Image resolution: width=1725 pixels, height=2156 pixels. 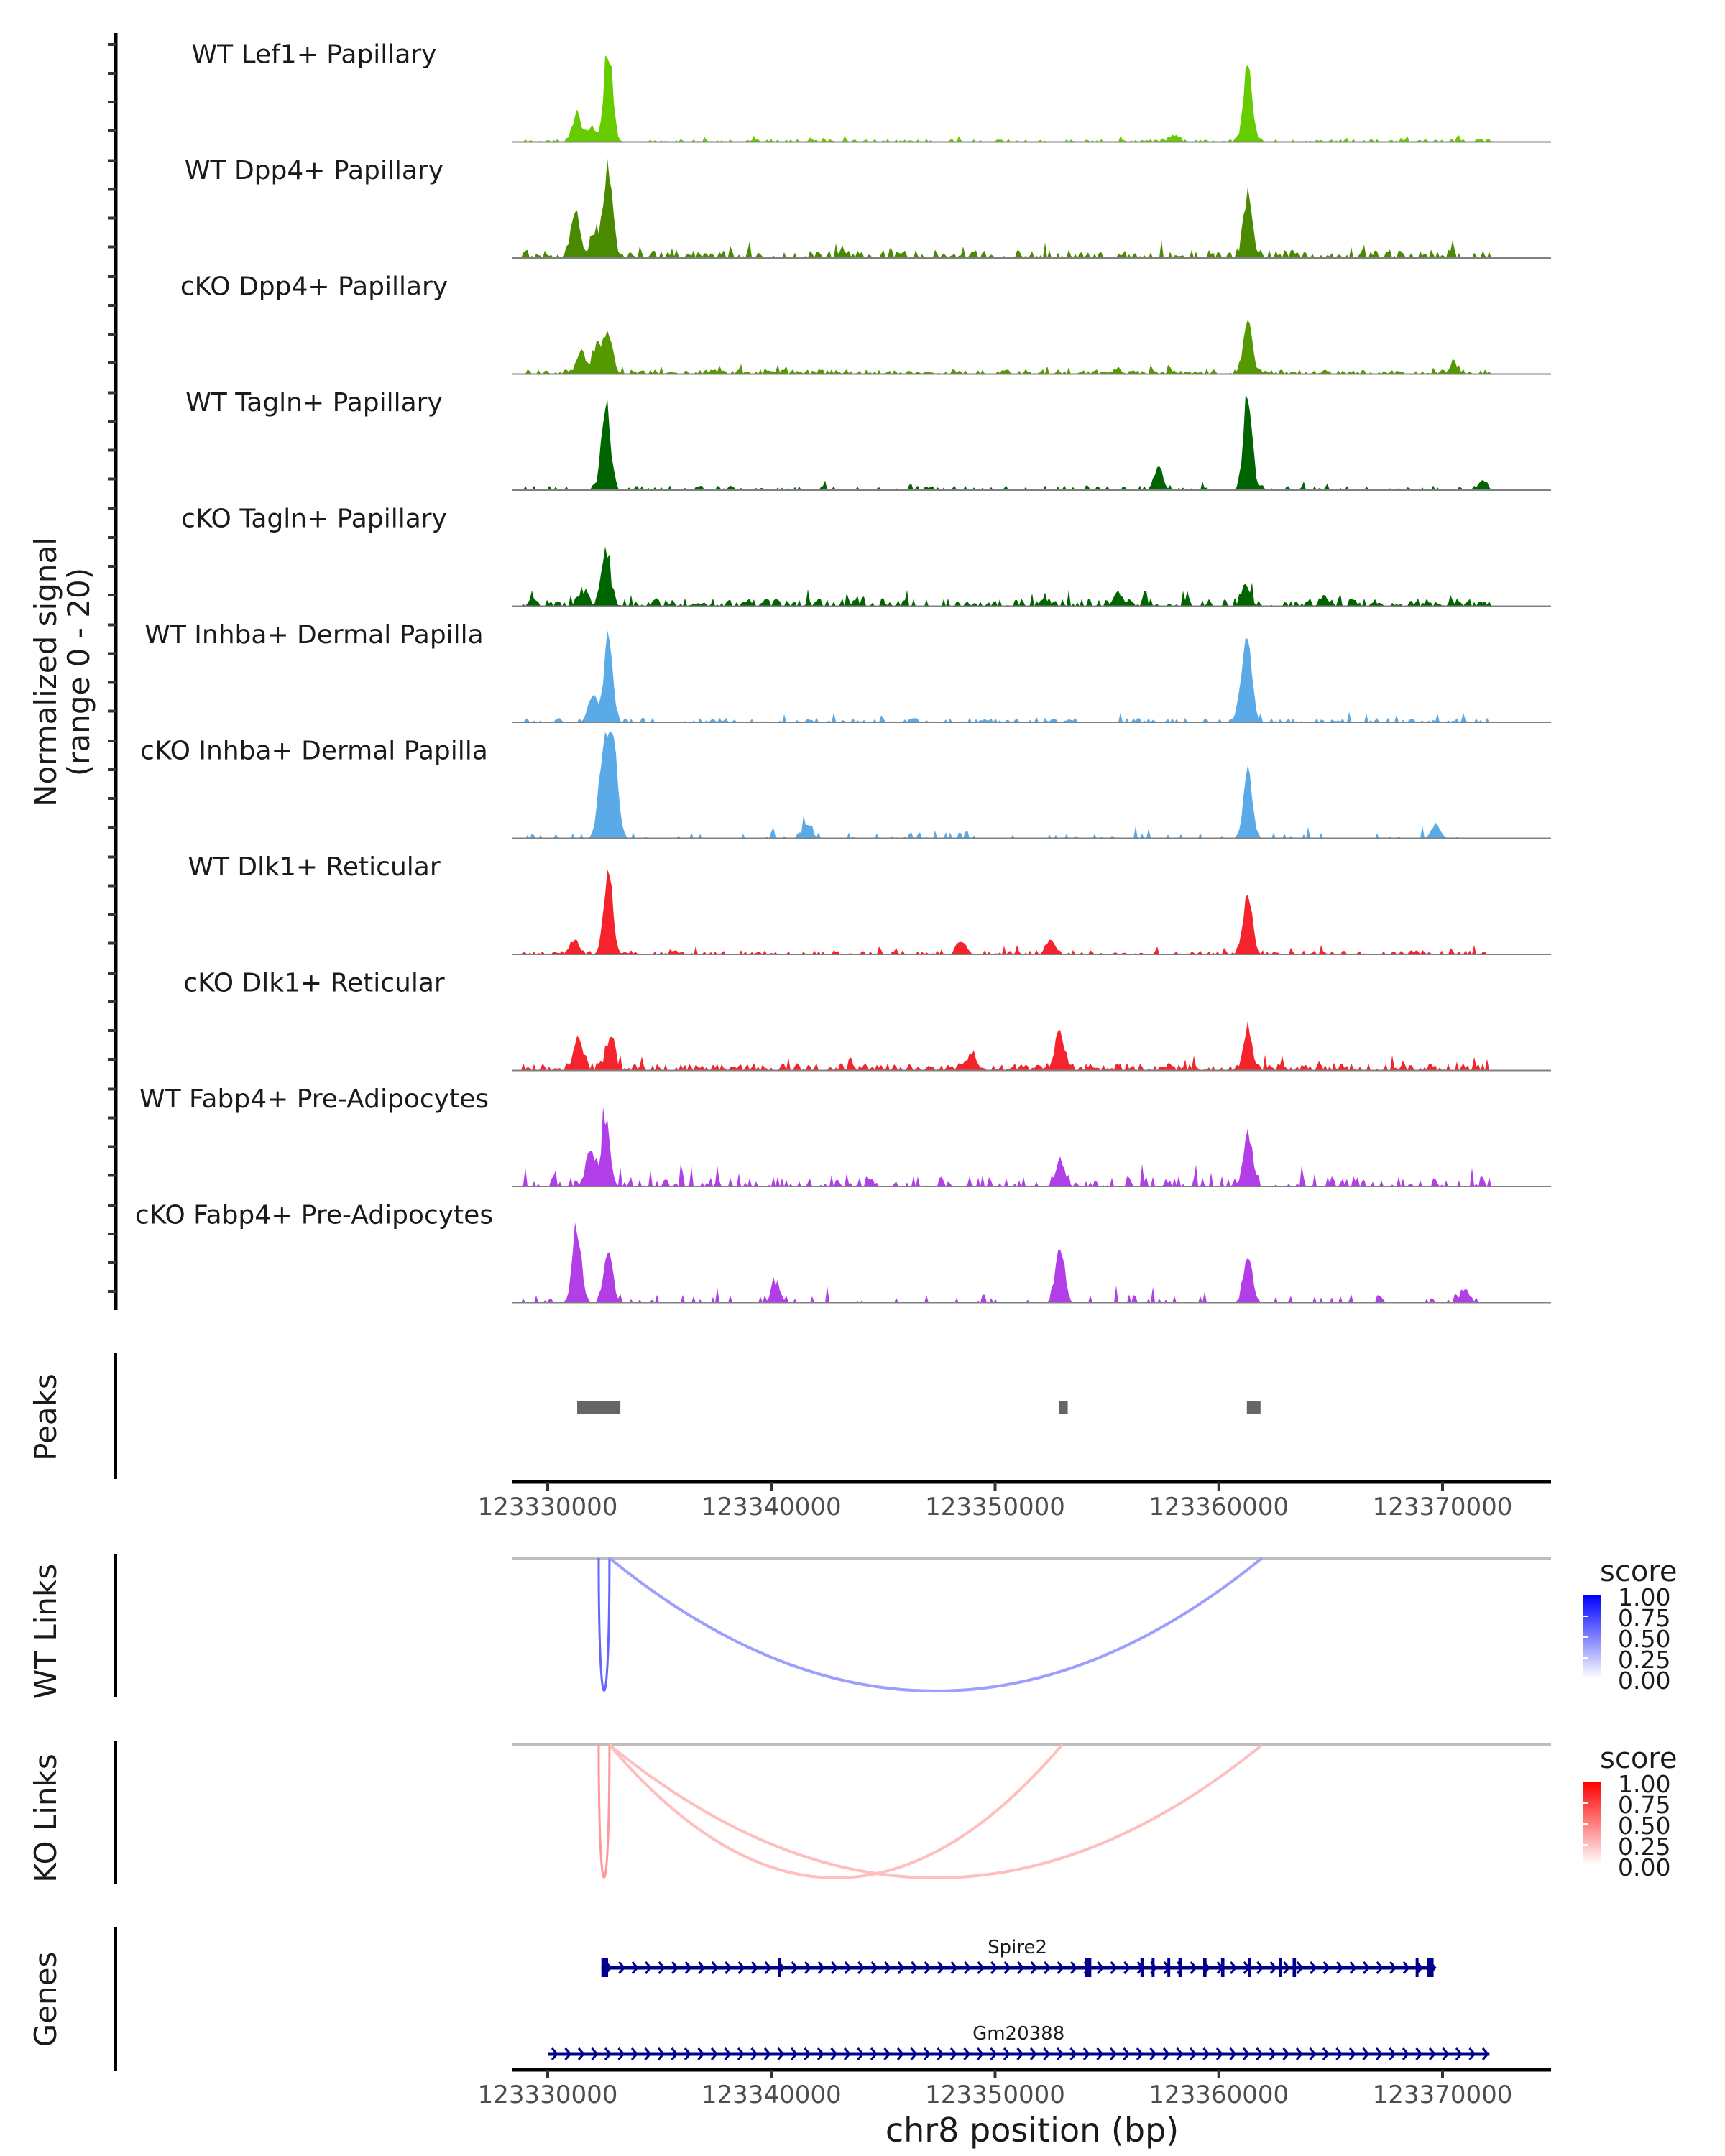 I want to click on coverage-track: cKO Dpp4+ Papillary, so click(x=865, y=323).